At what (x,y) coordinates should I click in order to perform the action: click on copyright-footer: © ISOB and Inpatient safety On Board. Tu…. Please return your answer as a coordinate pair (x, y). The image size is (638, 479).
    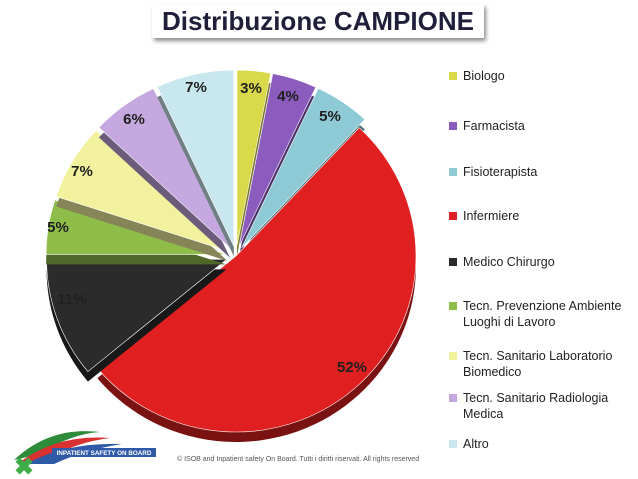
    Looking at the image, I should click on (298, 459).